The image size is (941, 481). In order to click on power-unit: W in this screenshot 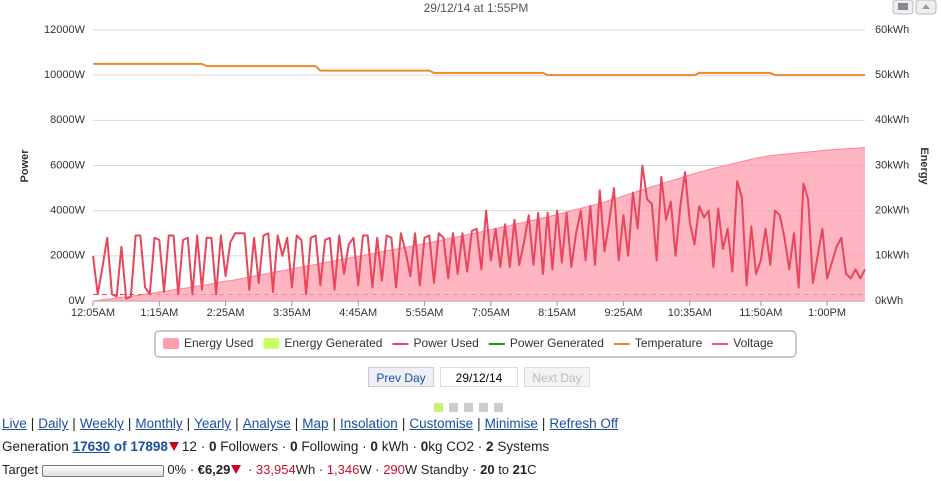, I will do `click(365, 469)`.